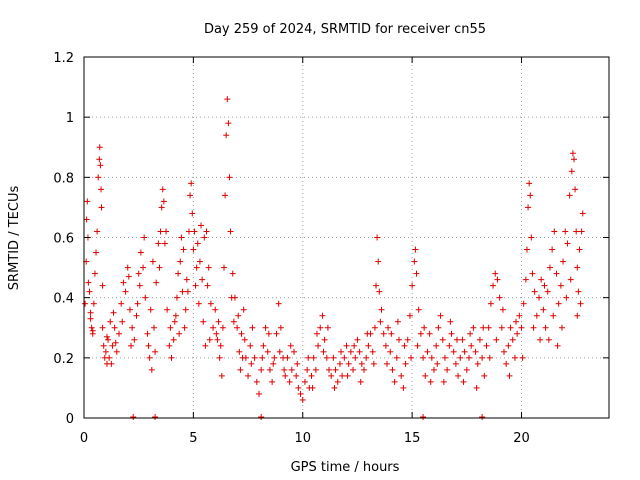  I want to click on x-tick-label: 15, so click(412, 438).